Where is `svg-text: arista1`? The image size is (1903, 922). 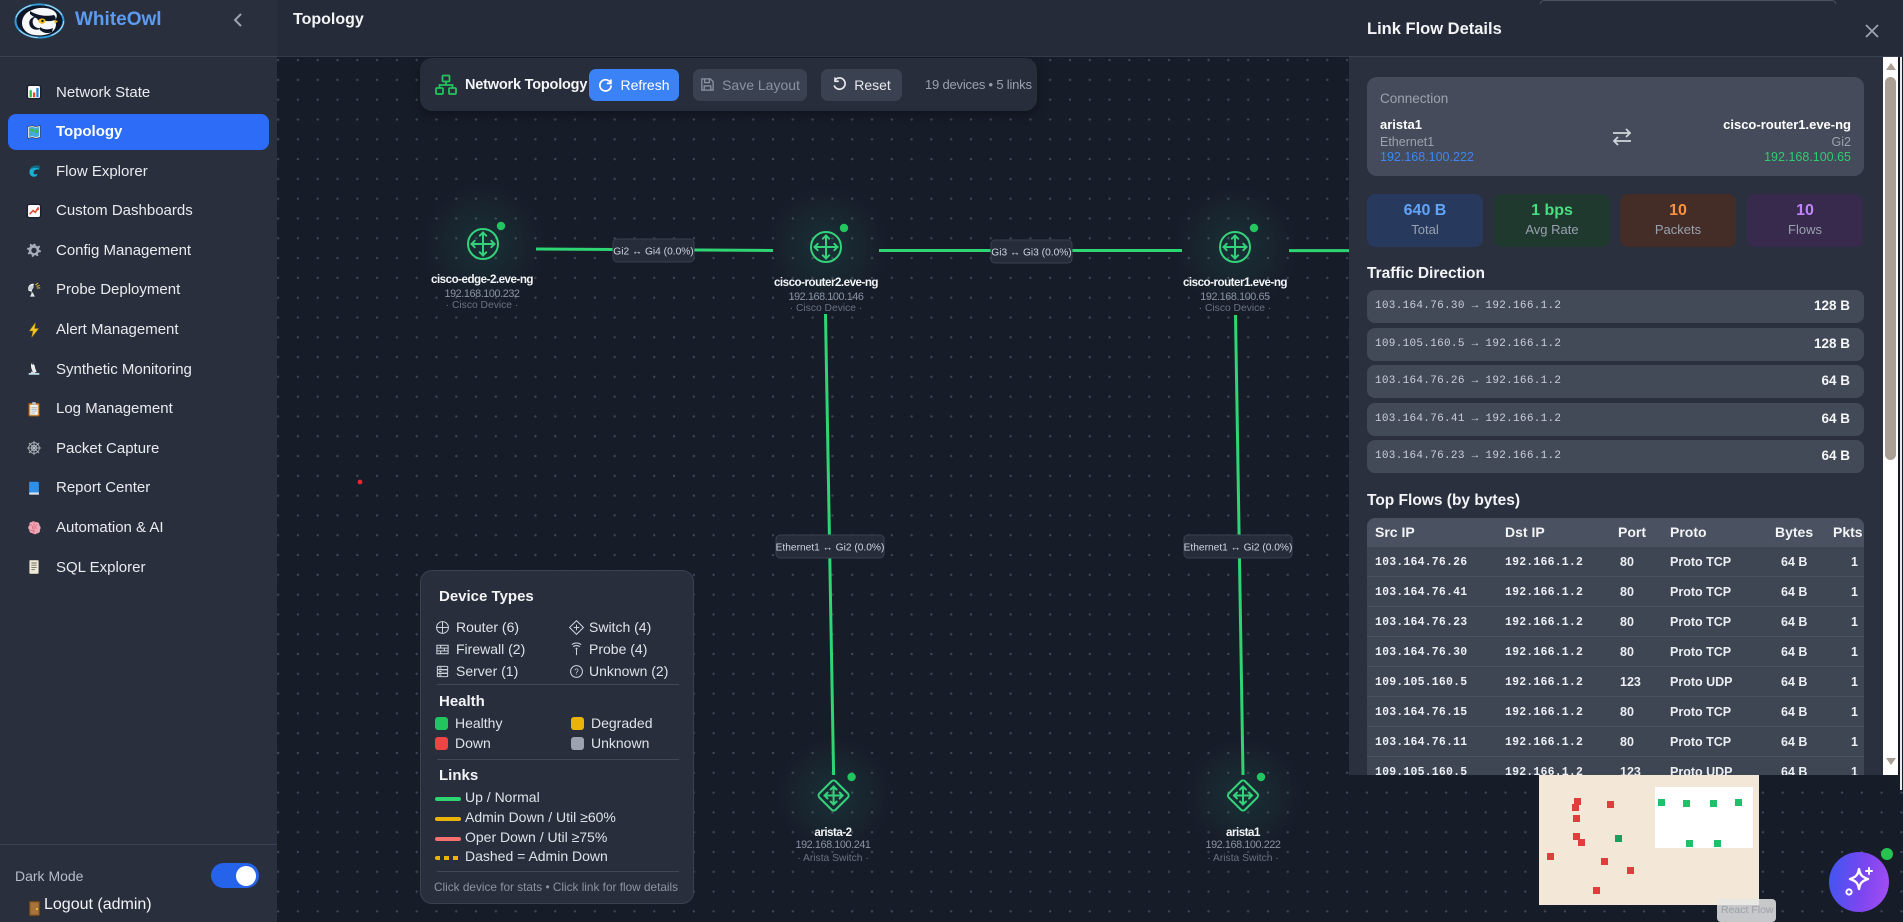 svg-text: arista1 is located at coordinates (1243, 832).